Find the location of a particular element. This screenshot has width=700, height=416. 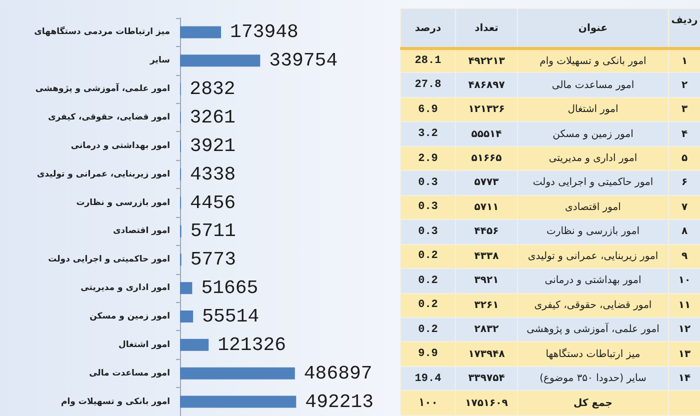

category-label: امور بانکی و تسهیلات وام is located at coordinates (593, 60).